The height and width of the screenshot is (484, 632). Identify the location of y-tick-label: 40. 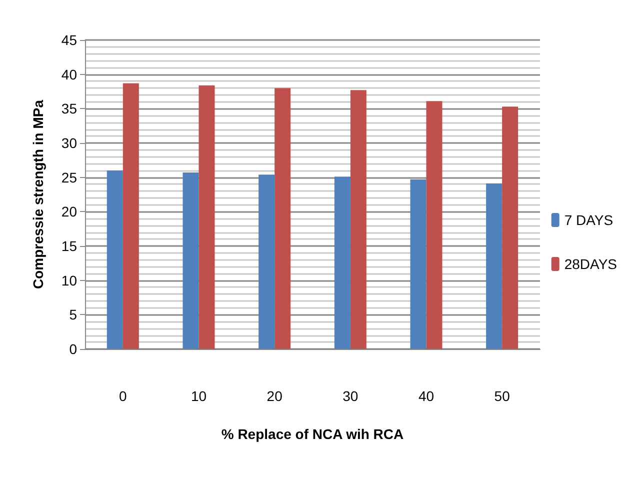
(69, 74).